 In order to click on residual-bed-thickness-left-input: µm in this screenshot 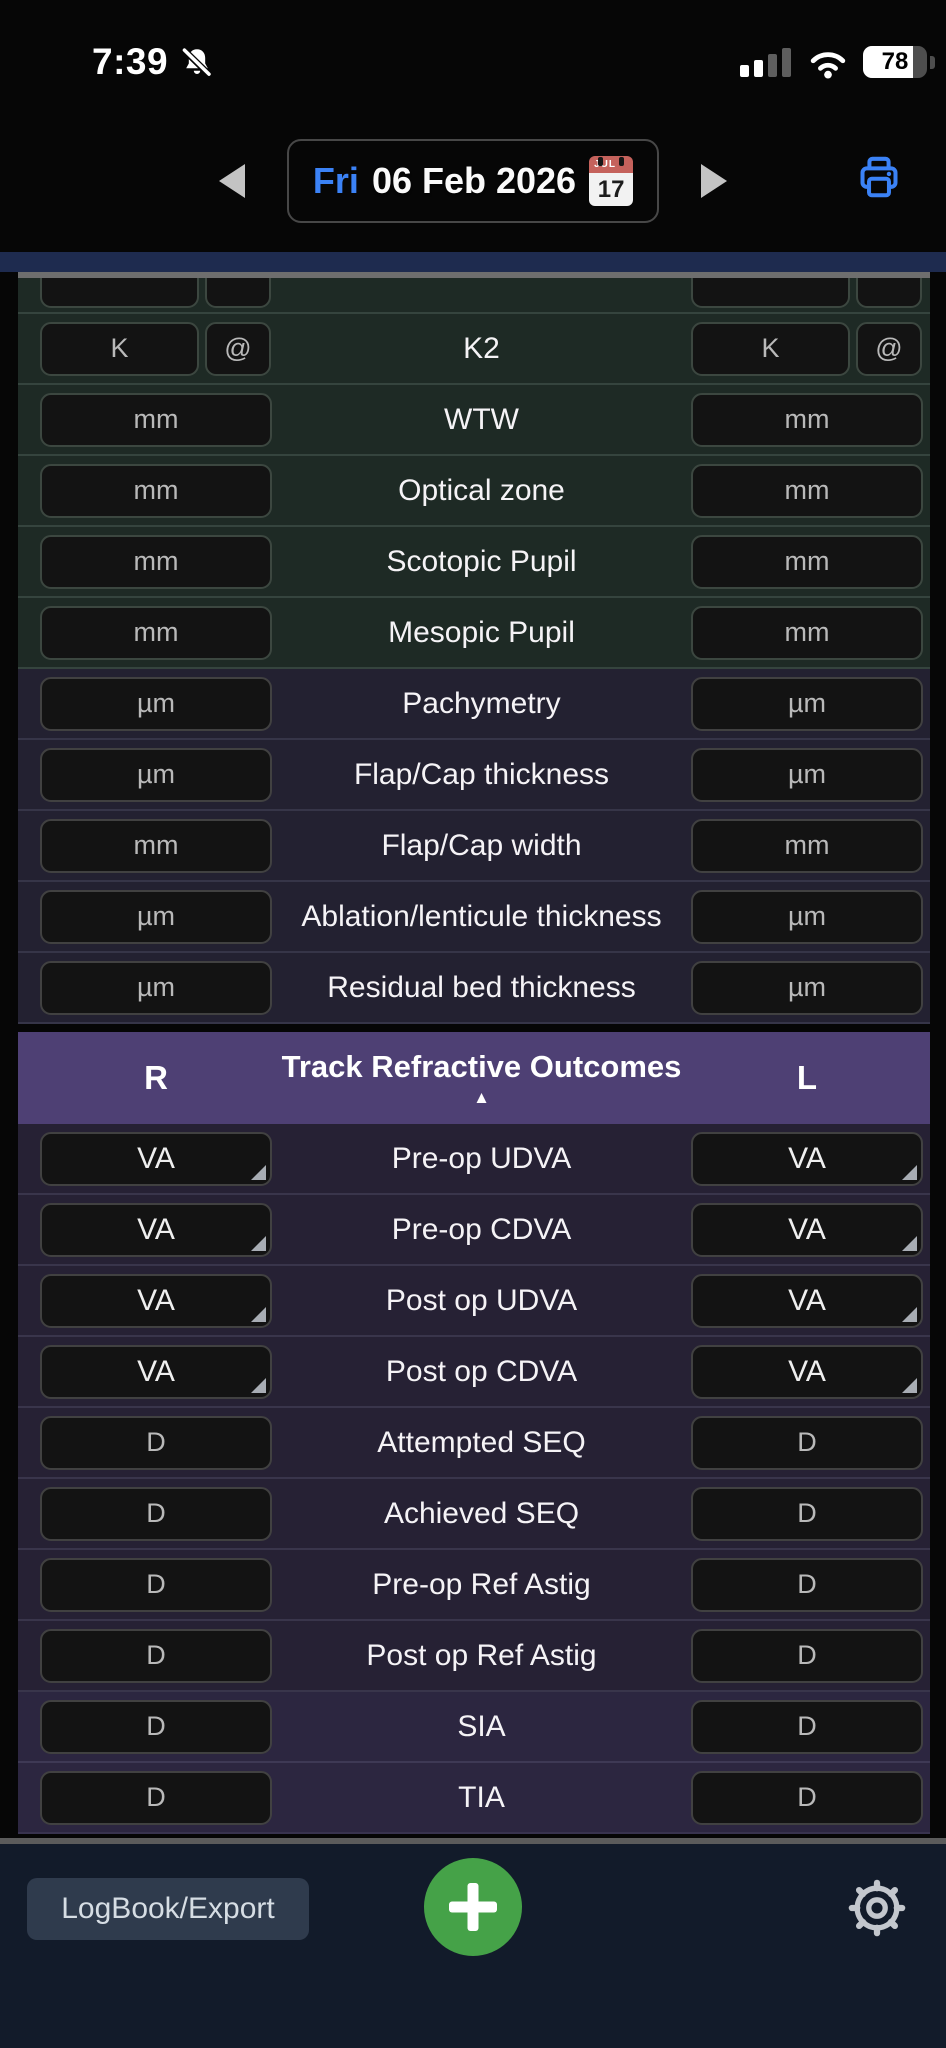, I will do `click(807, 987)`.